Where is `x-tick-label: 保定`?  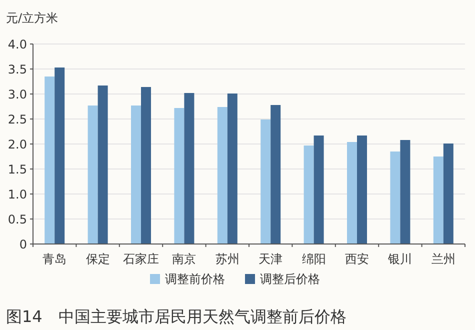 x-tick-label: 保定 is located at coordinates (98, 259).